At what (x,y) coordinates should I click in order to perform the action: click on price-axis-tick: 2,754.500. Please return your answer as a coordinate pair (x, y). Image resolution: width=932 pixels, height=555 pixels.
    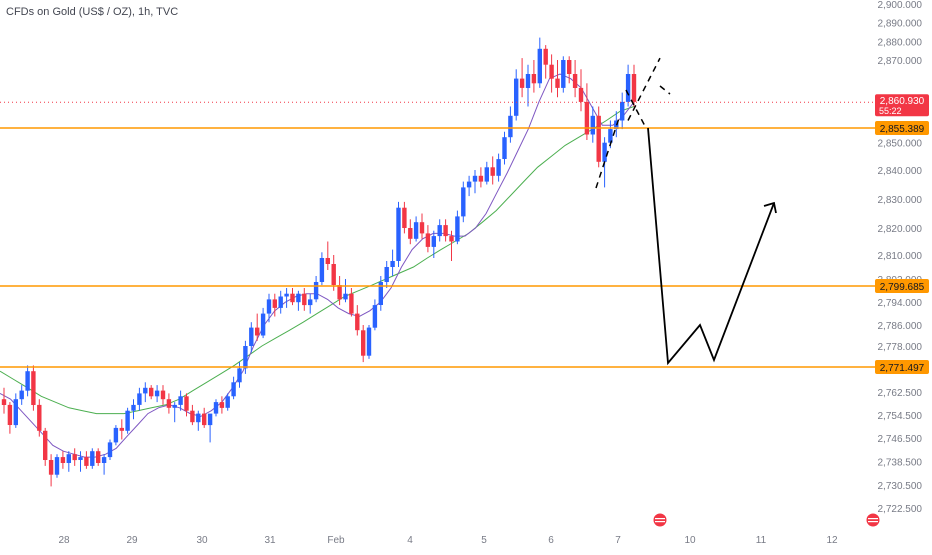
    Looking at the image, I should click on (900, 416).